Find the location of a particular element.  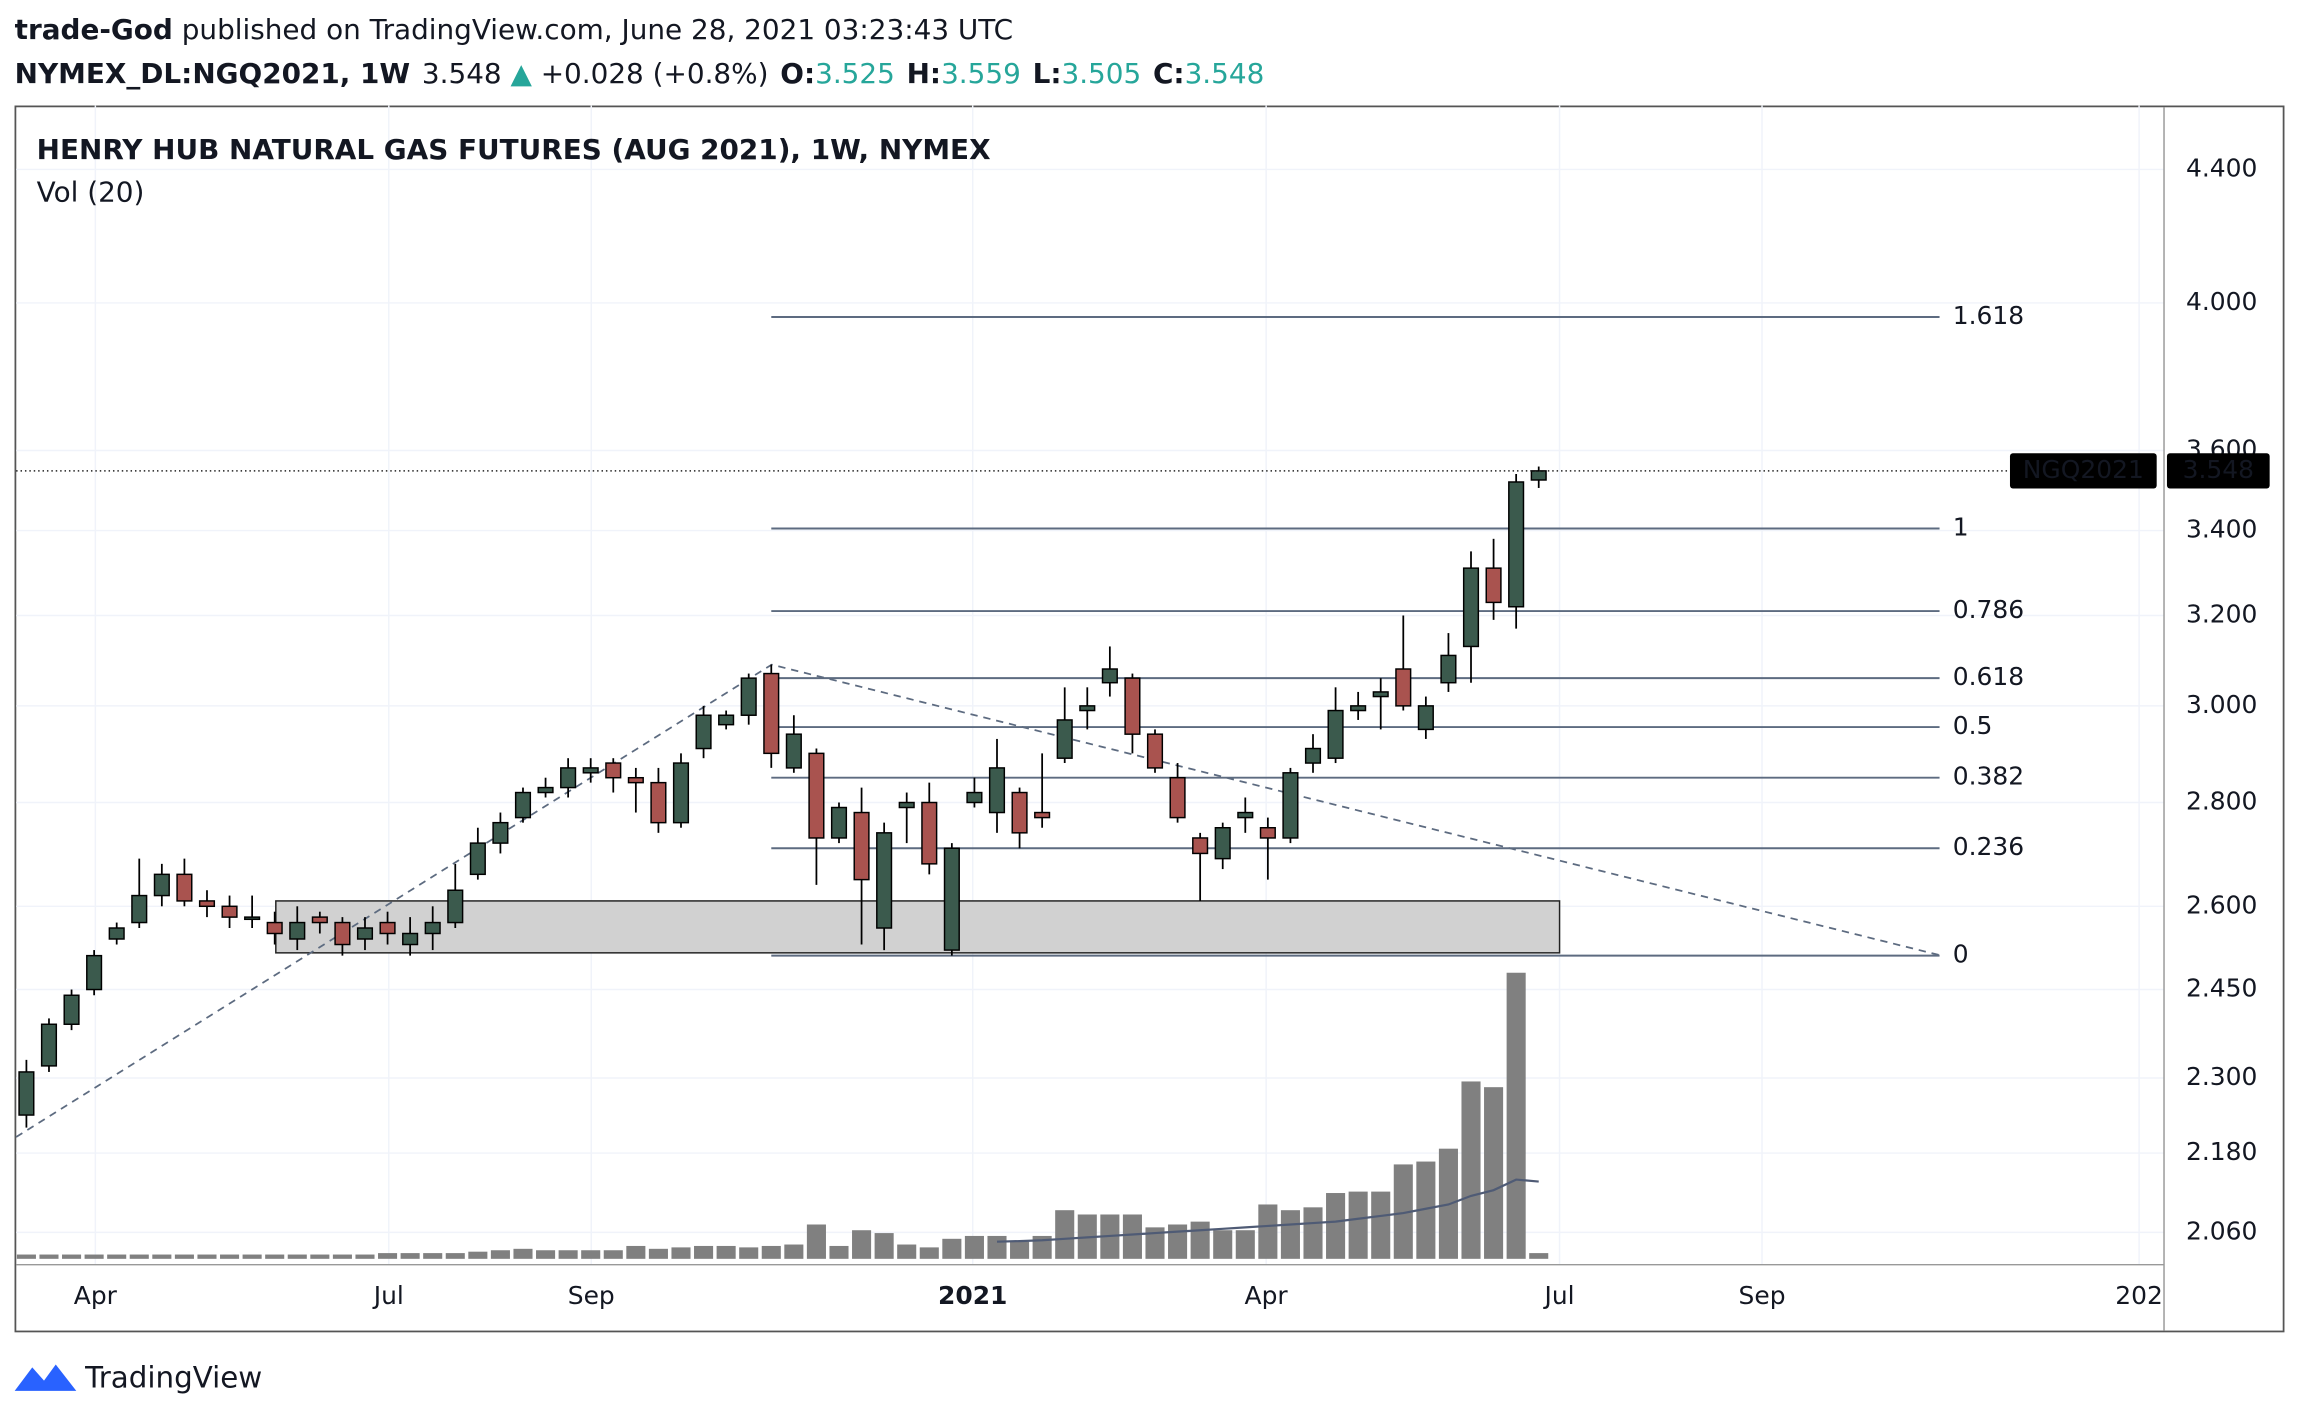

fib-label: 0.786 is located at coordinates (1988, 609).